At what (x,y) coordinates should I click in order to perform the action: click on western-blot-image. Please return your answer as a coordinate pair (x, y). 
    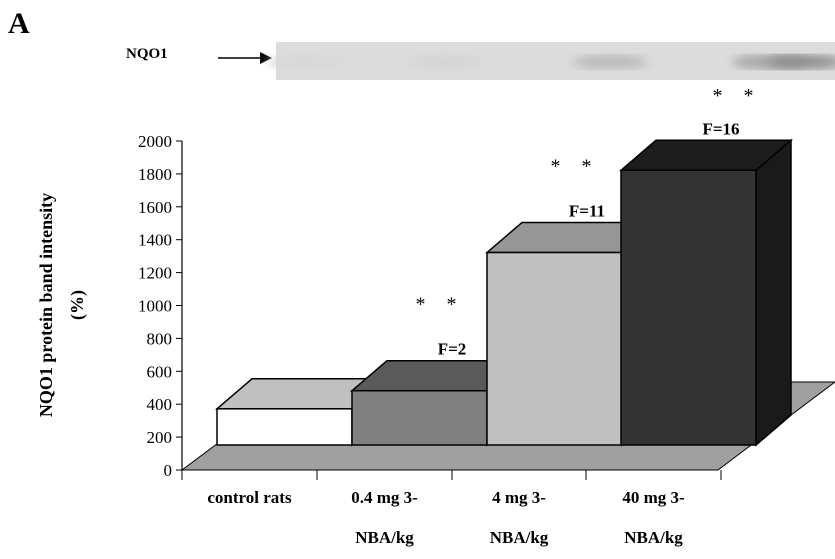
    Looking at the image, I should click on (551, 61).